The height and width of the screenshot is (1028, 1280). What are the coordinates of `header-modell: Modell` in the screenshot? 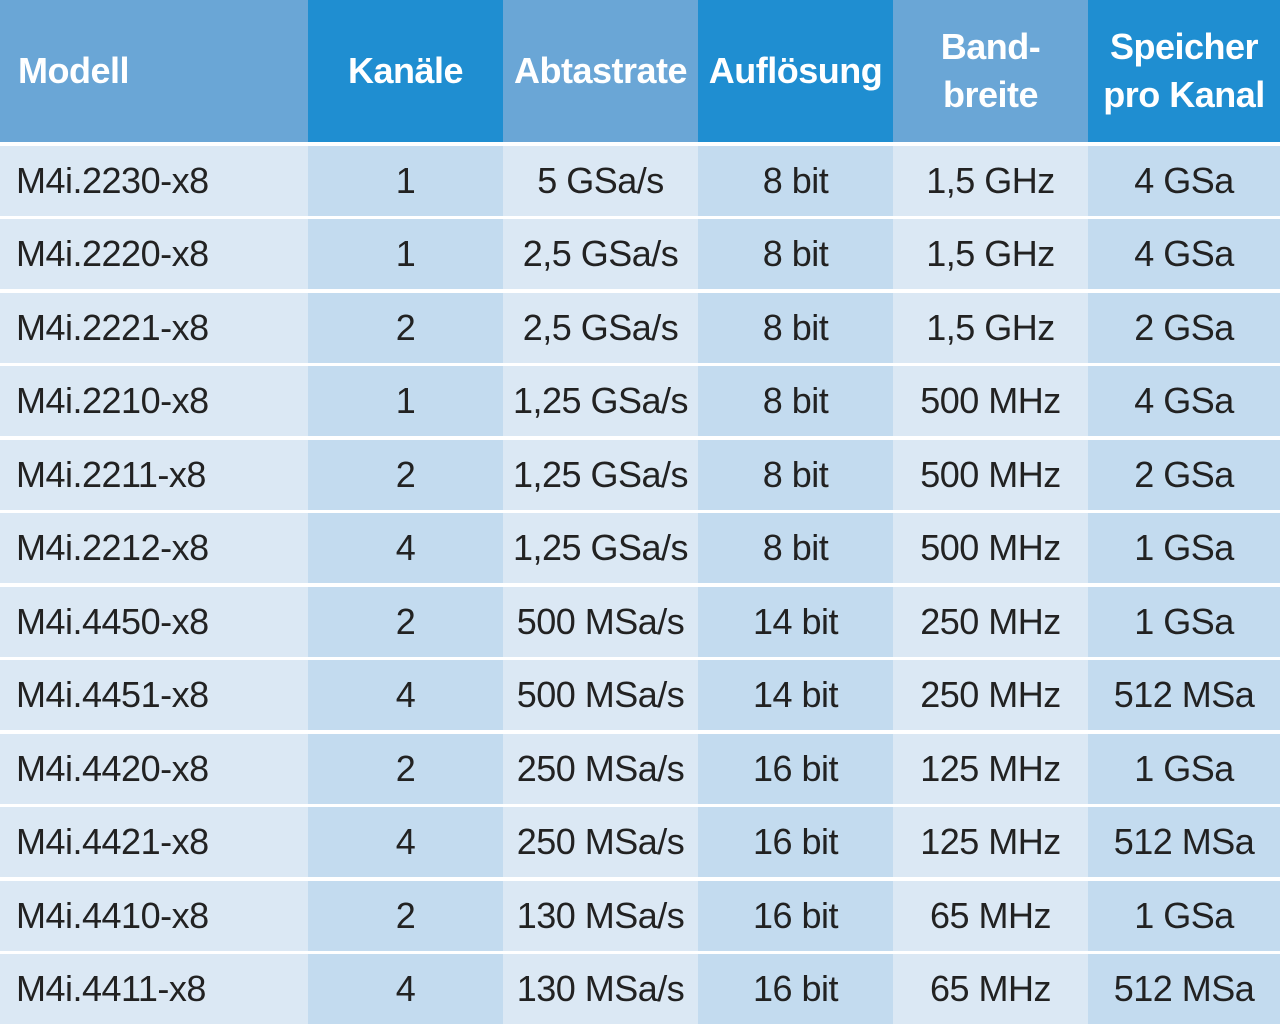 It's located at (154, 71).